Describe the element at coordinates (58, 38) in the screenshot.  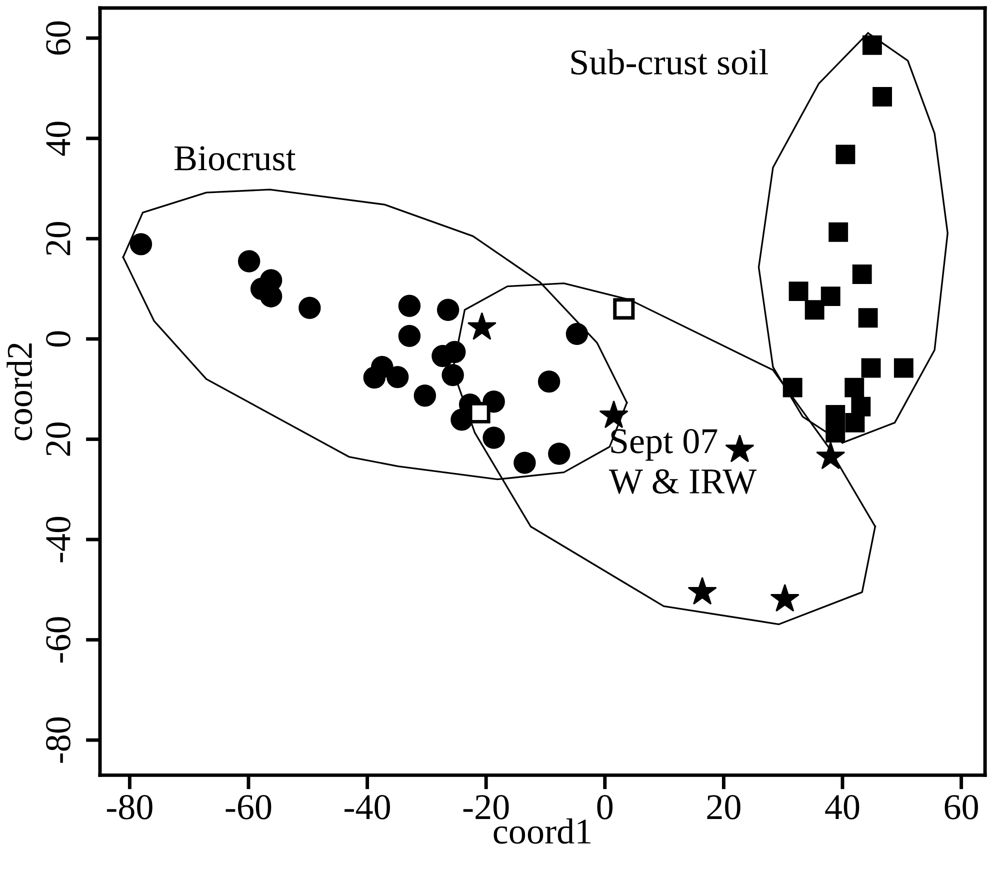
I see `y-tick-label: 60` at that location.